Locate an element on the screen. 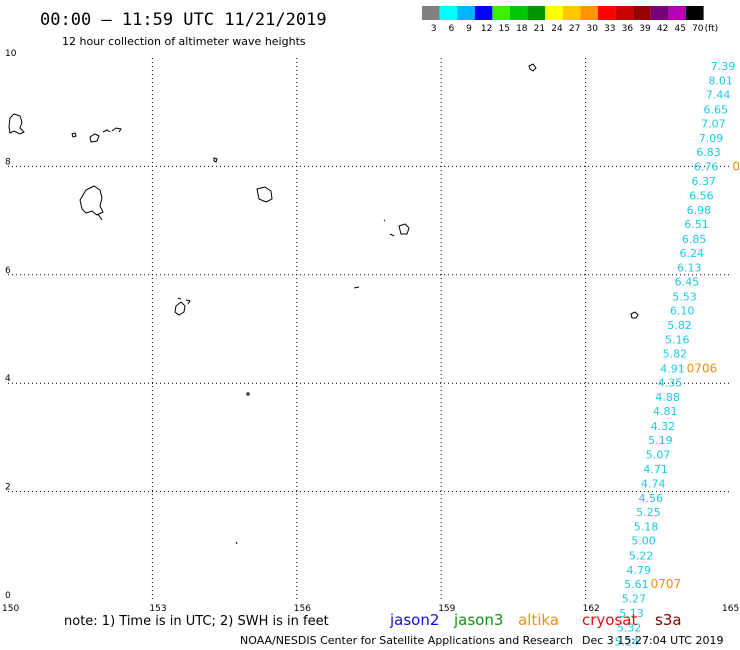  orbit-time-label: 0707 is located at coordinates (666, 584).